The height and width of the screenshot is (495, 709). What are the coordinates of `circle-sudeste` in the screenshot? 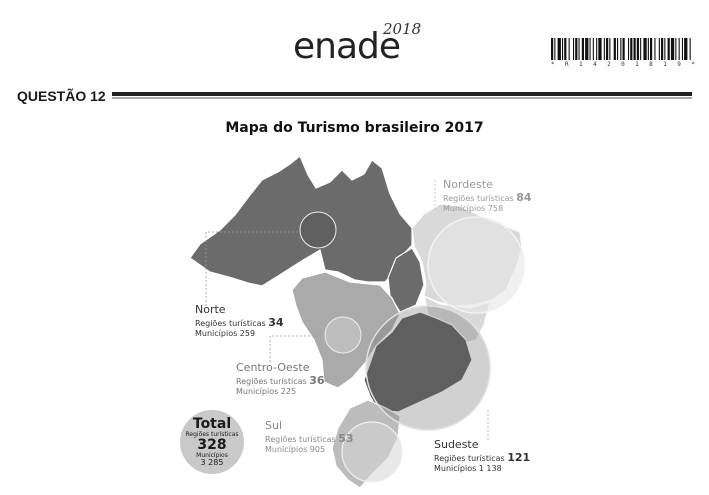 It's located at (428, 368).